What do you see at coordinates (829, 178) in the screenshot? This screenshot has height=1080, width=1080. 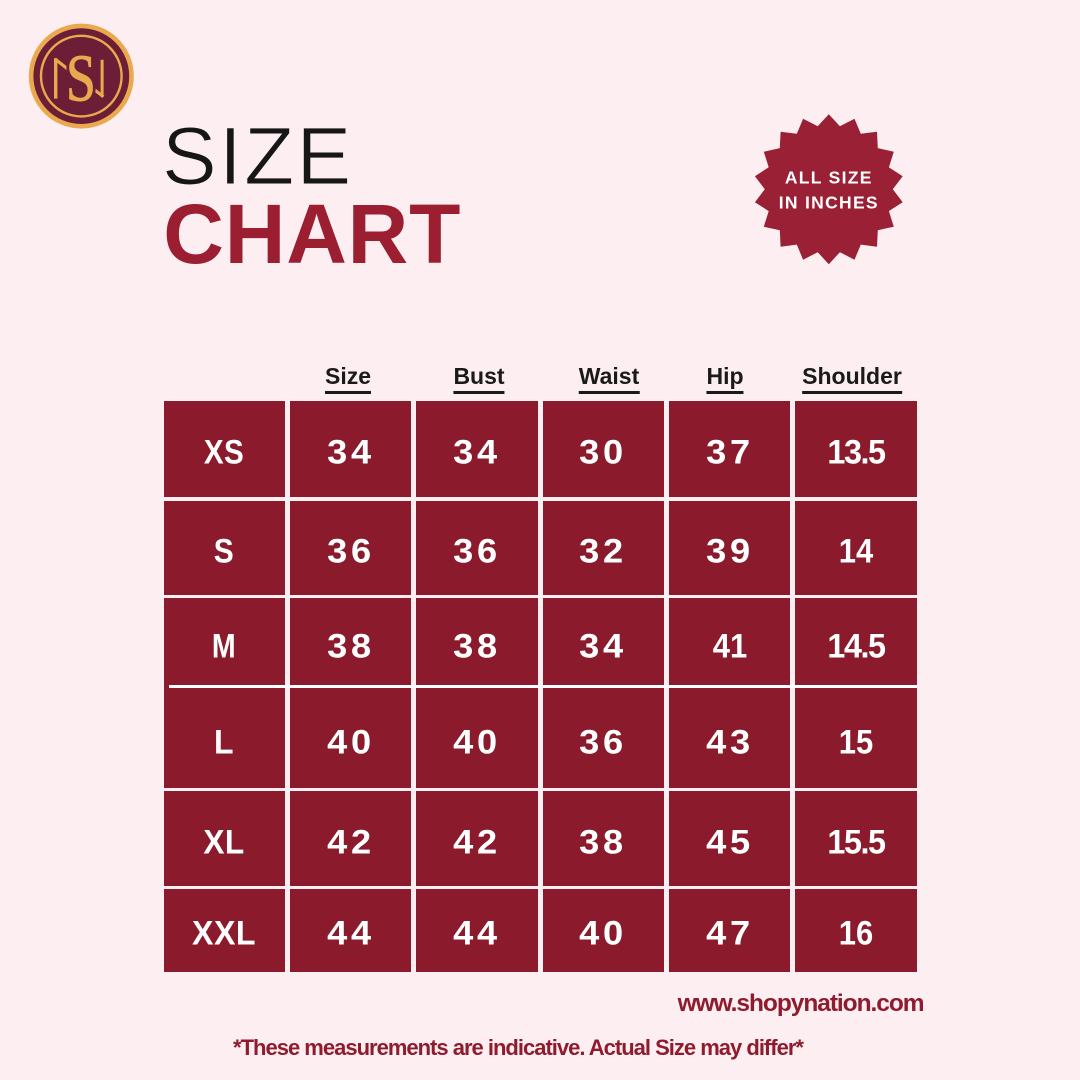 I see `svg-text: ALL SIZE` at bounding box center [829, 178].